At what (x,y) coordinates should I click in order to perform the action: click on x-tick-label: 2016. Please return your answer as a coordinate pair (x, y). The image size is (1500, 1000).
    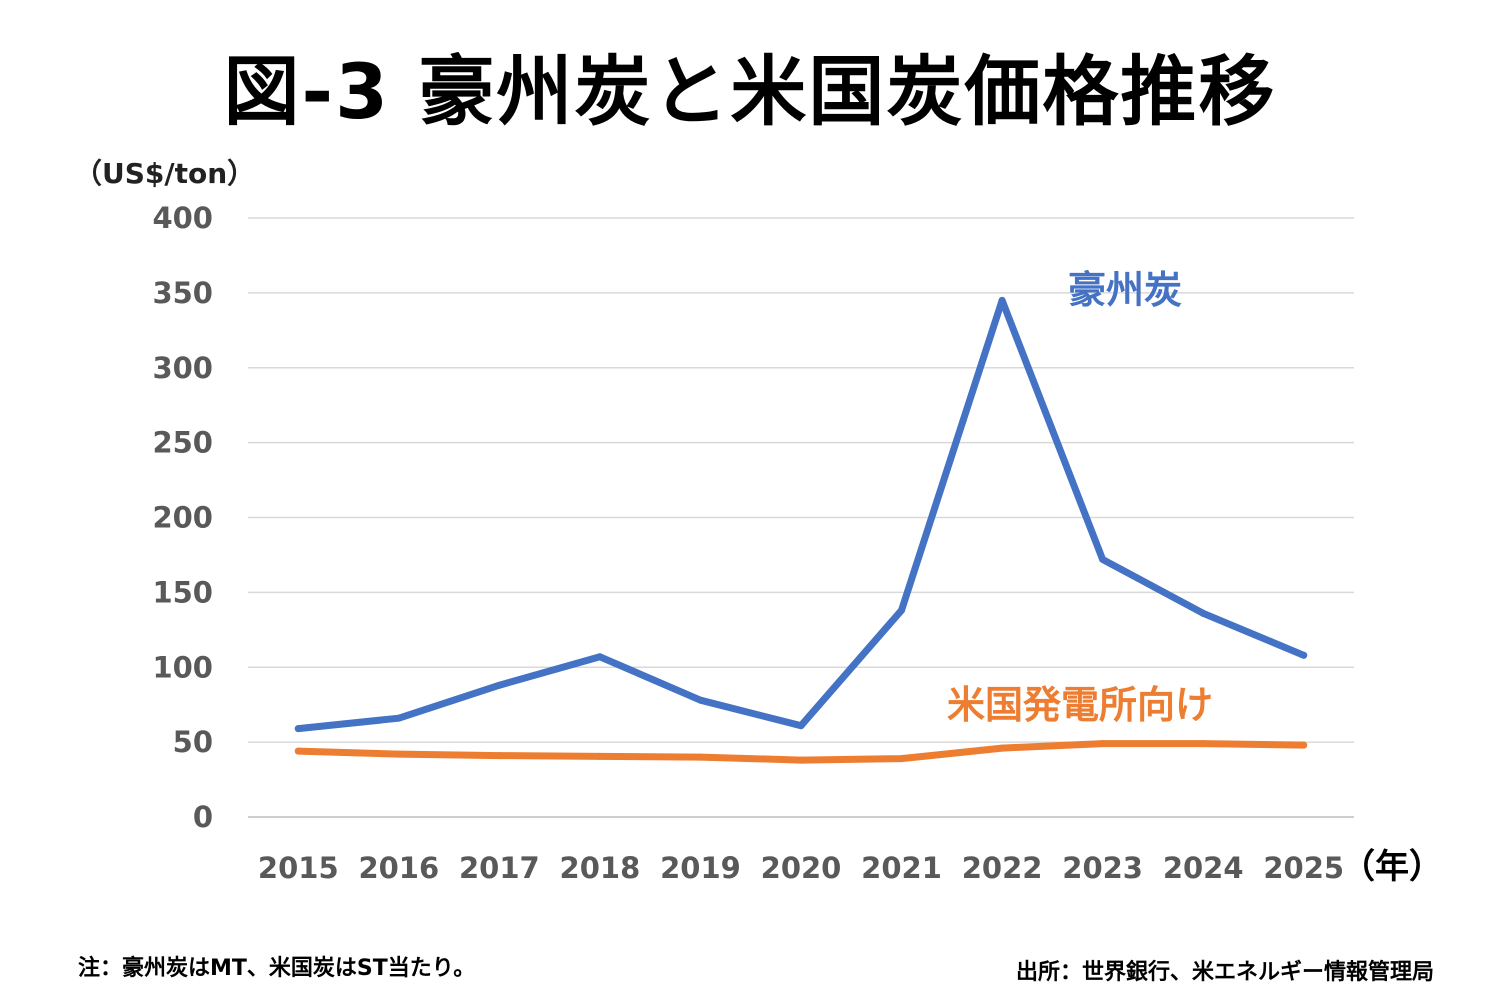
    Looking at the image, I should click on (398, 868).